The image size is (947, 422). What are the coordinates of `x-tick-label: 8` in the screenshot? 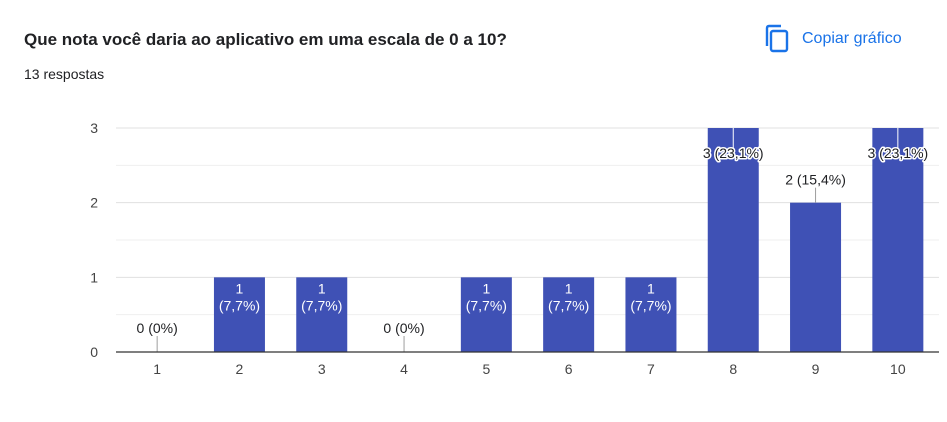 It's located at (733, 369).